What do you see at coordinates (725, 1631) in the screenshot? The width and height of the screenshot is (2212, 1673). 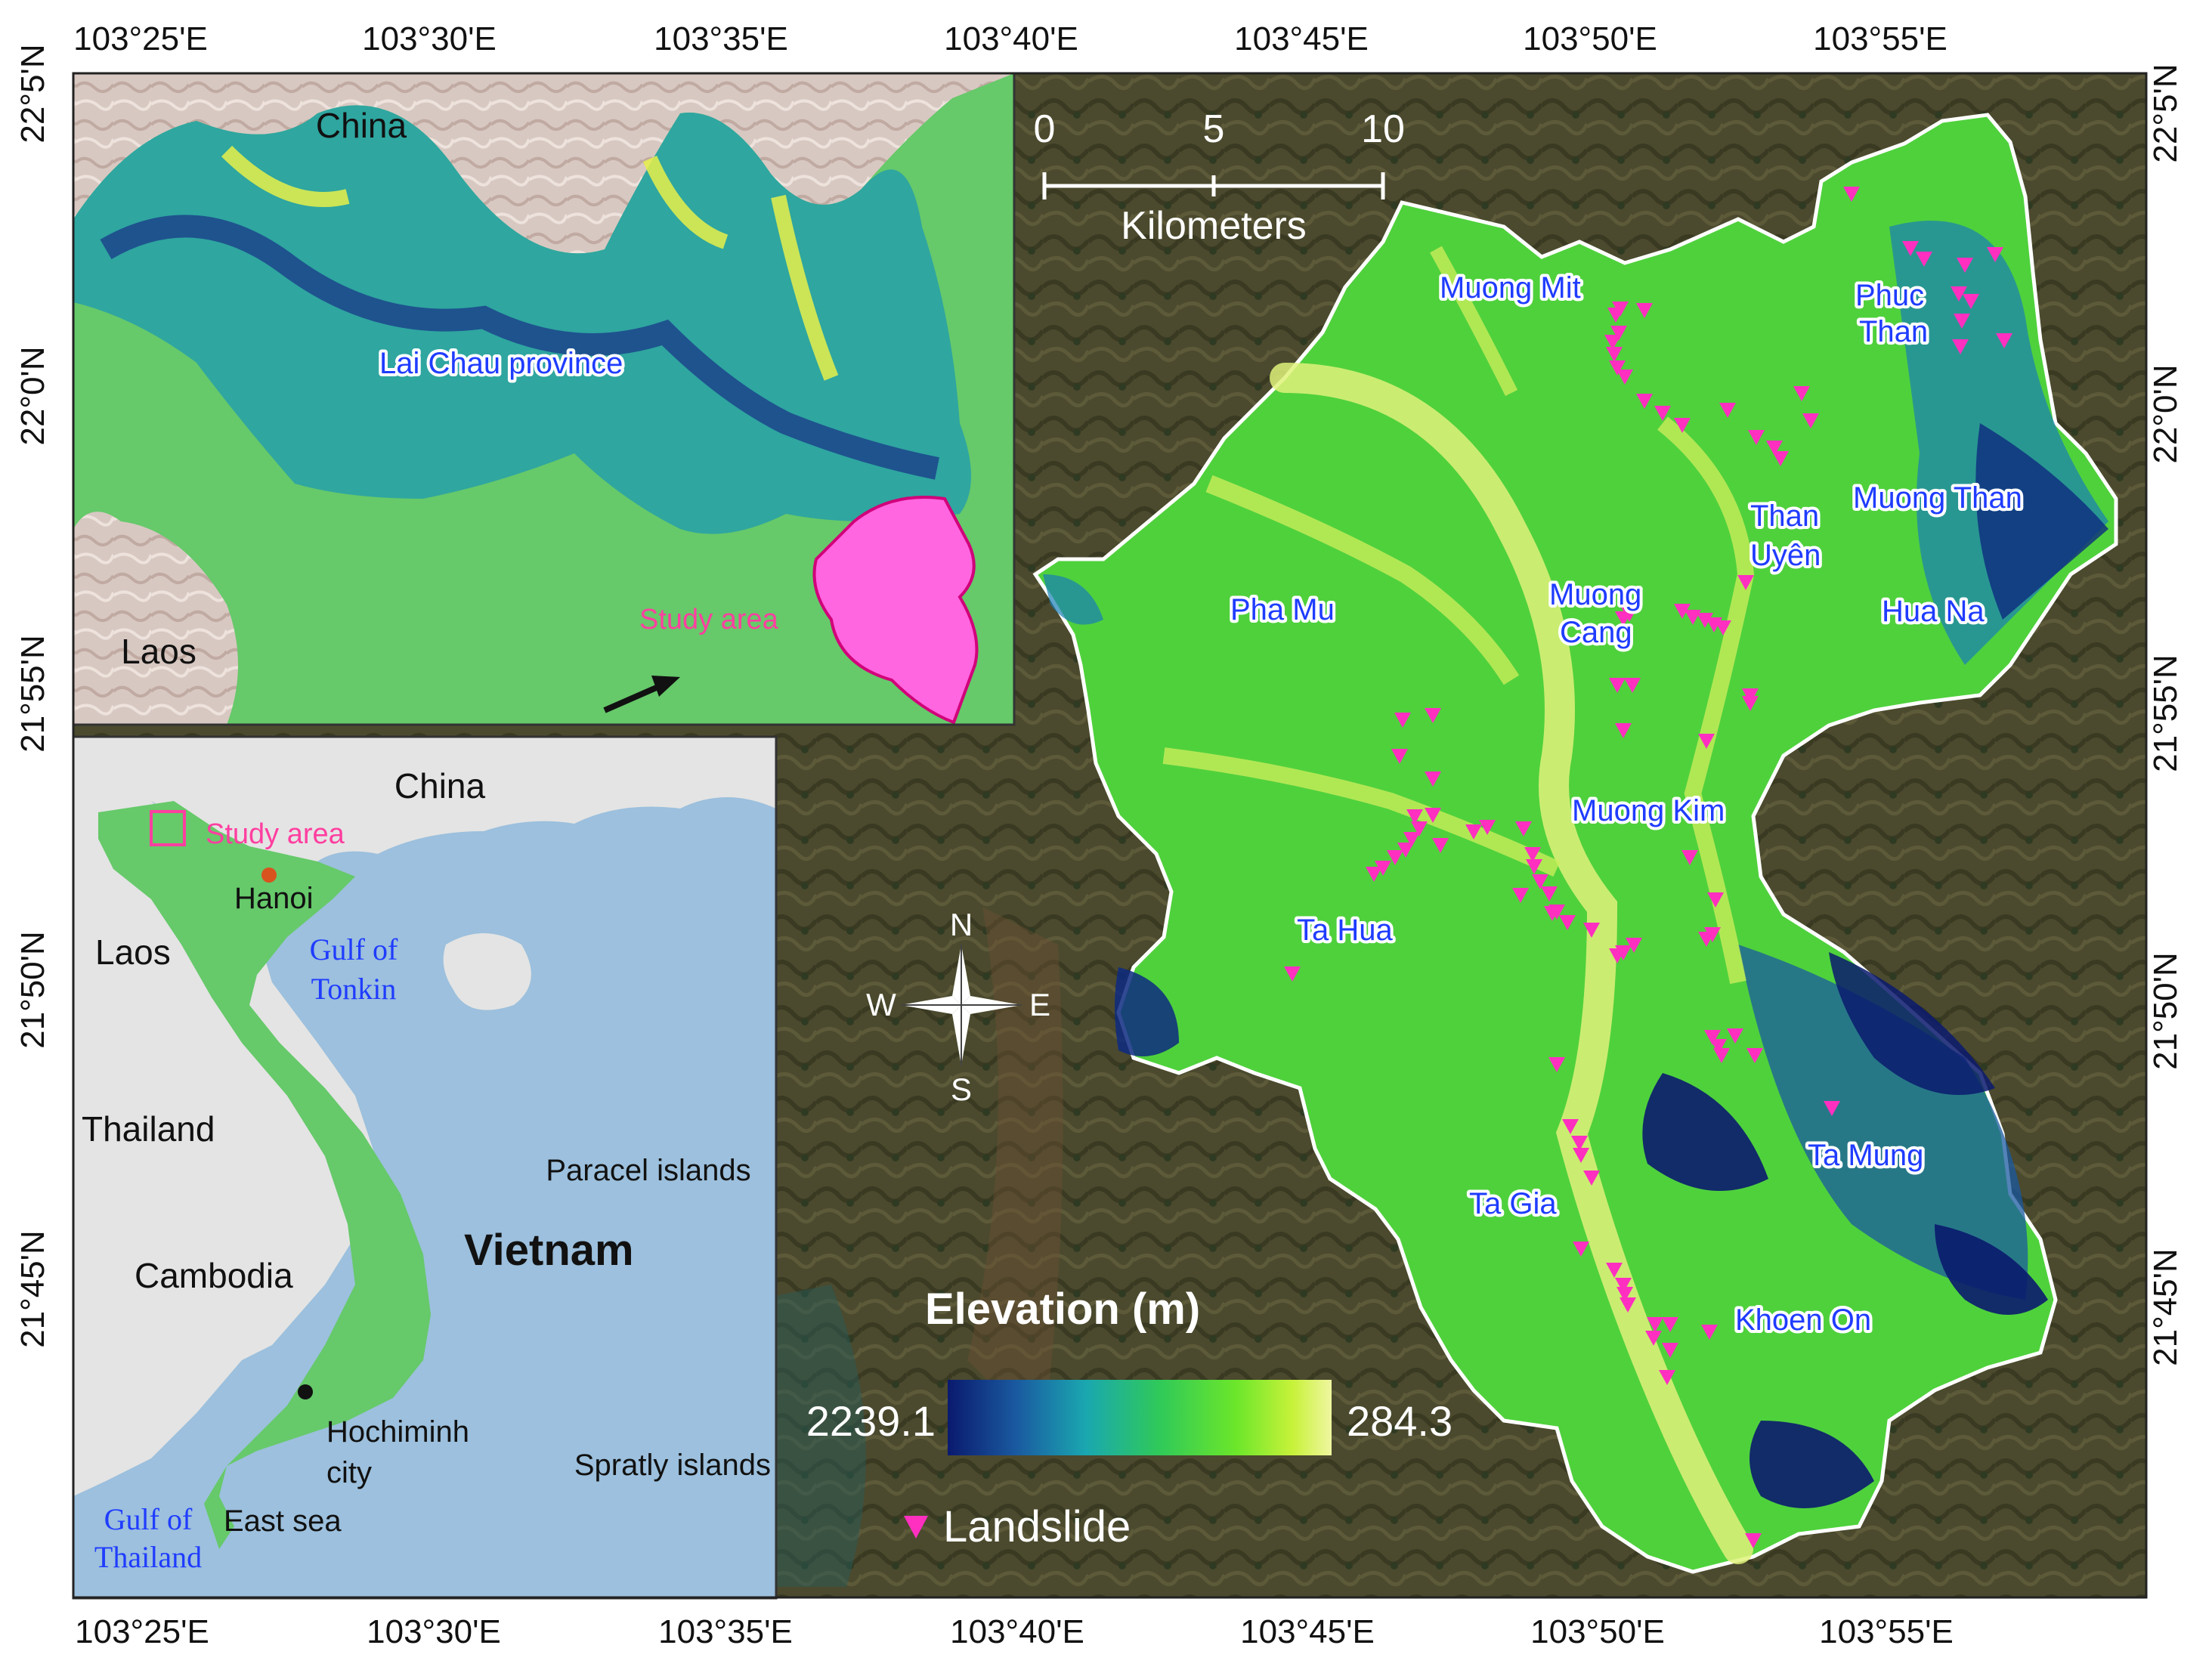 I see `tick-bottom-3: 103°35'E` at bounding box center [725, 1631].